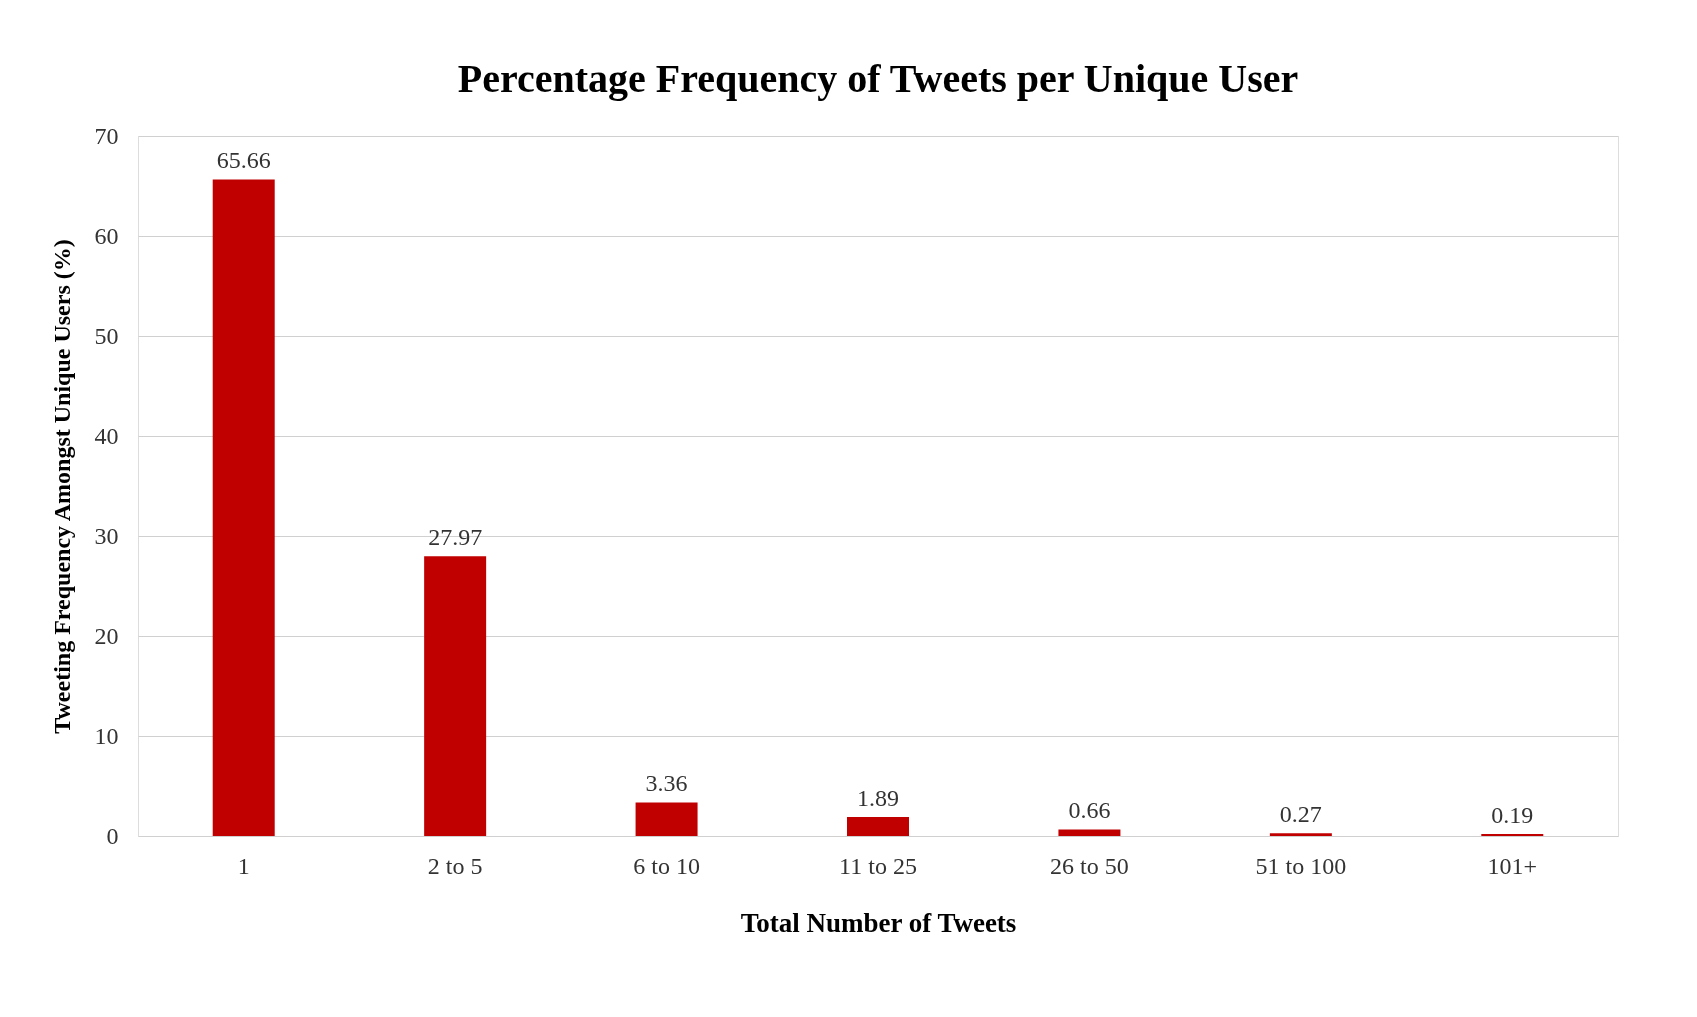 The image size is (1697, 1017). What do you see at coordinates (106, 535) in the screenshot?
I see `y-tick-label: 30` at bounding box center [106, 535].